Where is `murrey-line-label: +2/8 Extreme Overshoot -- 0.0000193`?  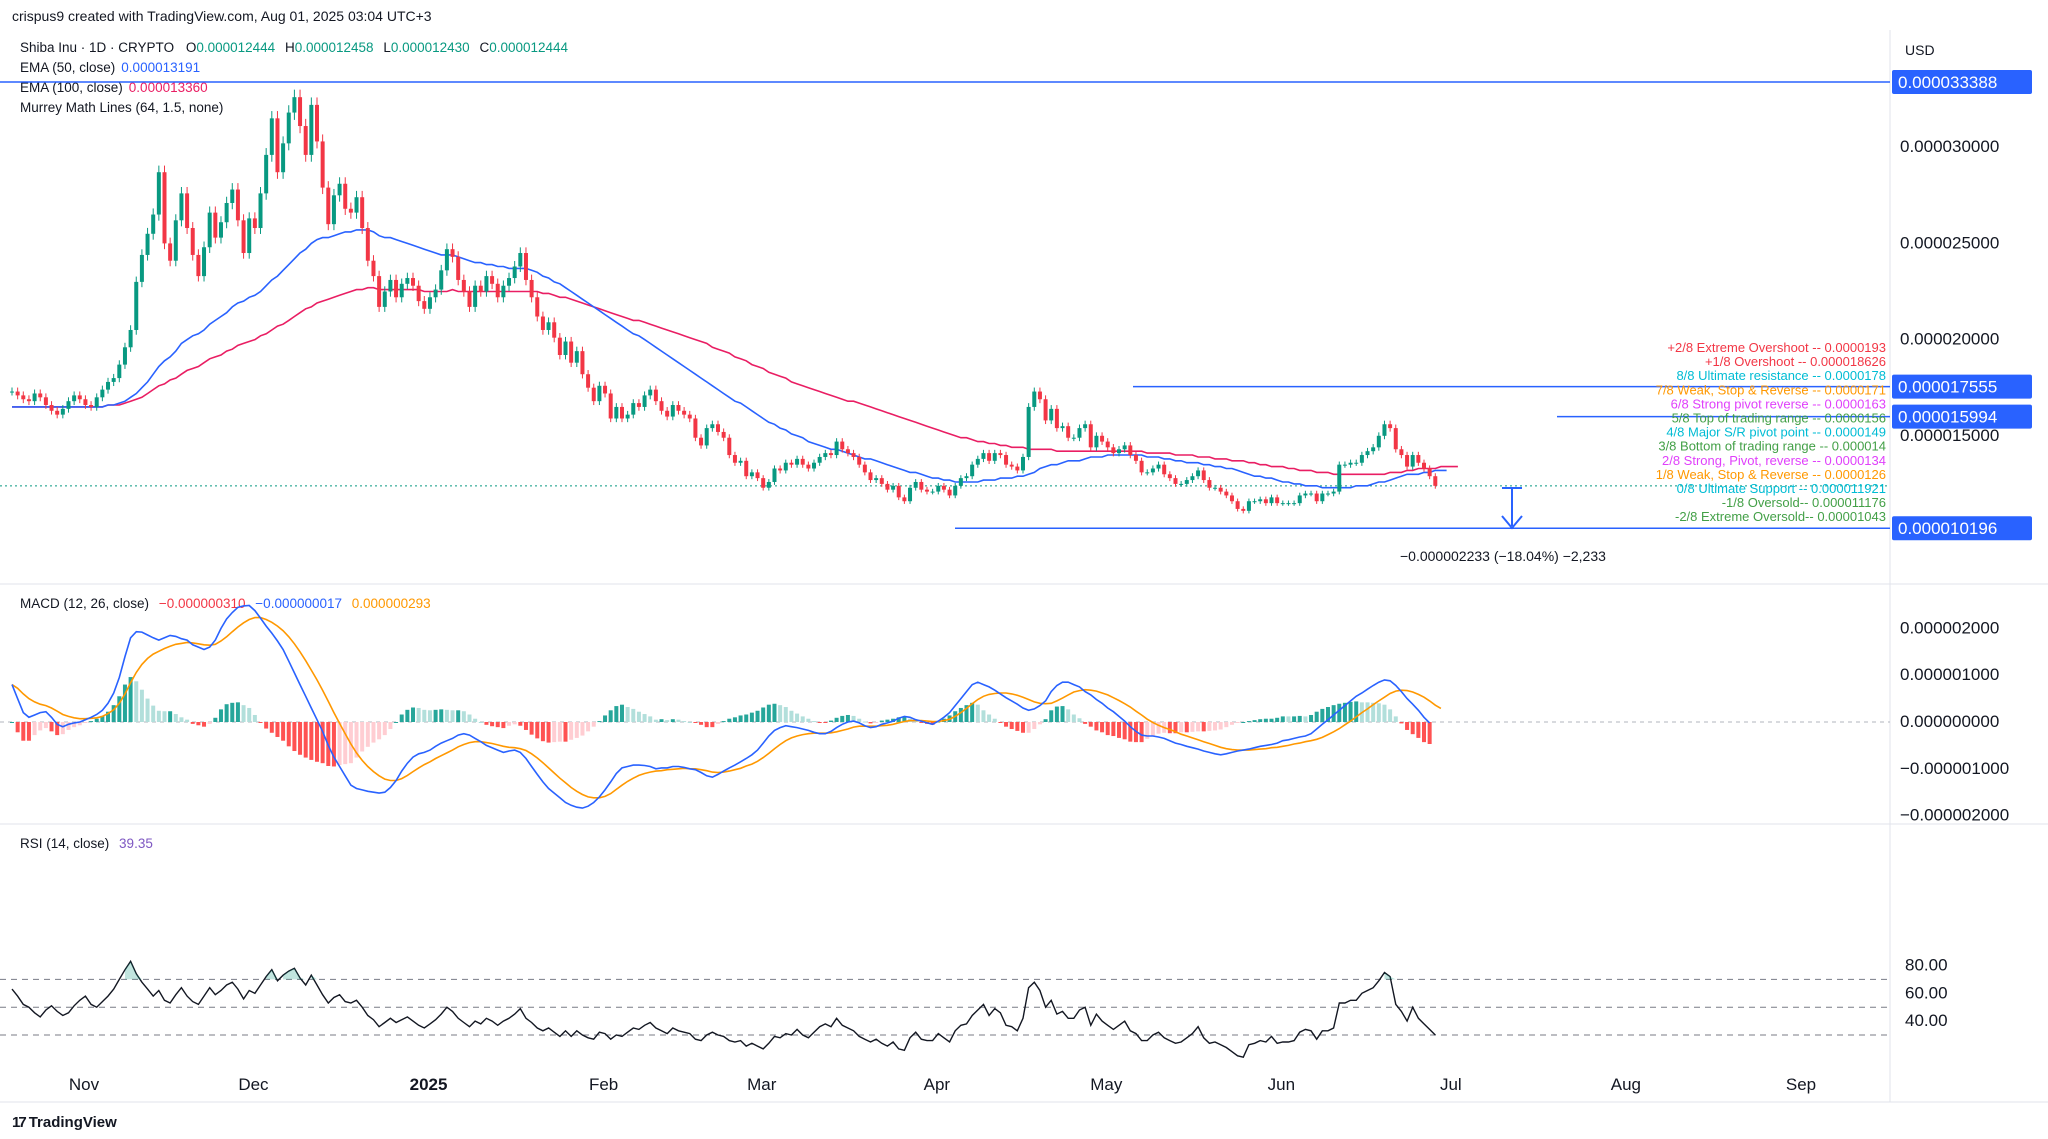 murrey-line-label: +2/8 Extreme Overshoot -- 0.0000193 is located at coordinates (1776, 347).